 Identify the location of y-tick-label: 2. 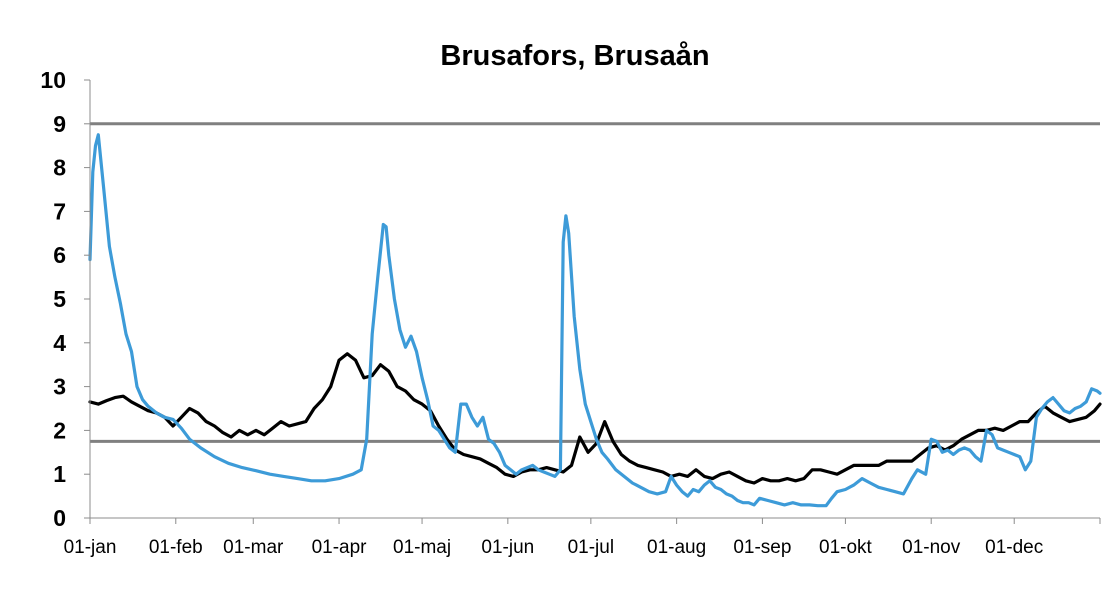
(59, 430).